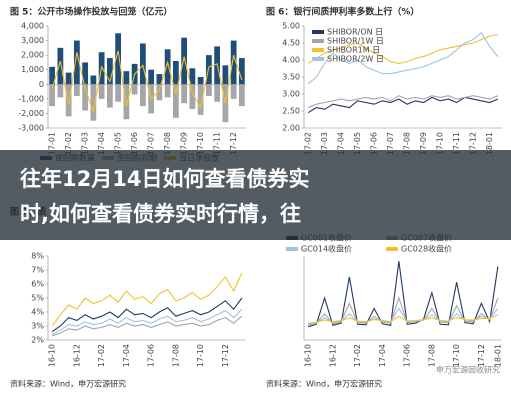  Describe the element at coordinates (37, 256) in the screenshot. I see `y-tick-label: 8%` at that location.